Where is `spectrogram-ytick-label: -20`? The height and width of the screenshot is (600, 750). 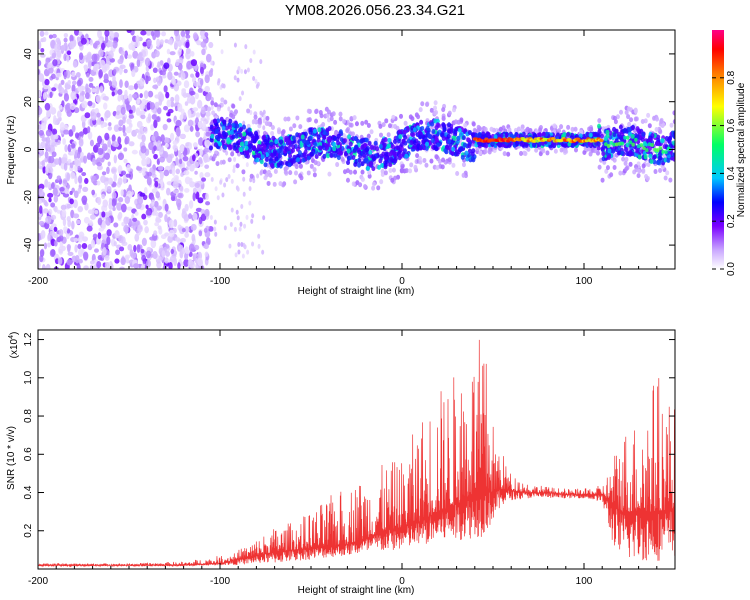 spectrogram-ytick-label: -20 is located at coordinates (28, 197).